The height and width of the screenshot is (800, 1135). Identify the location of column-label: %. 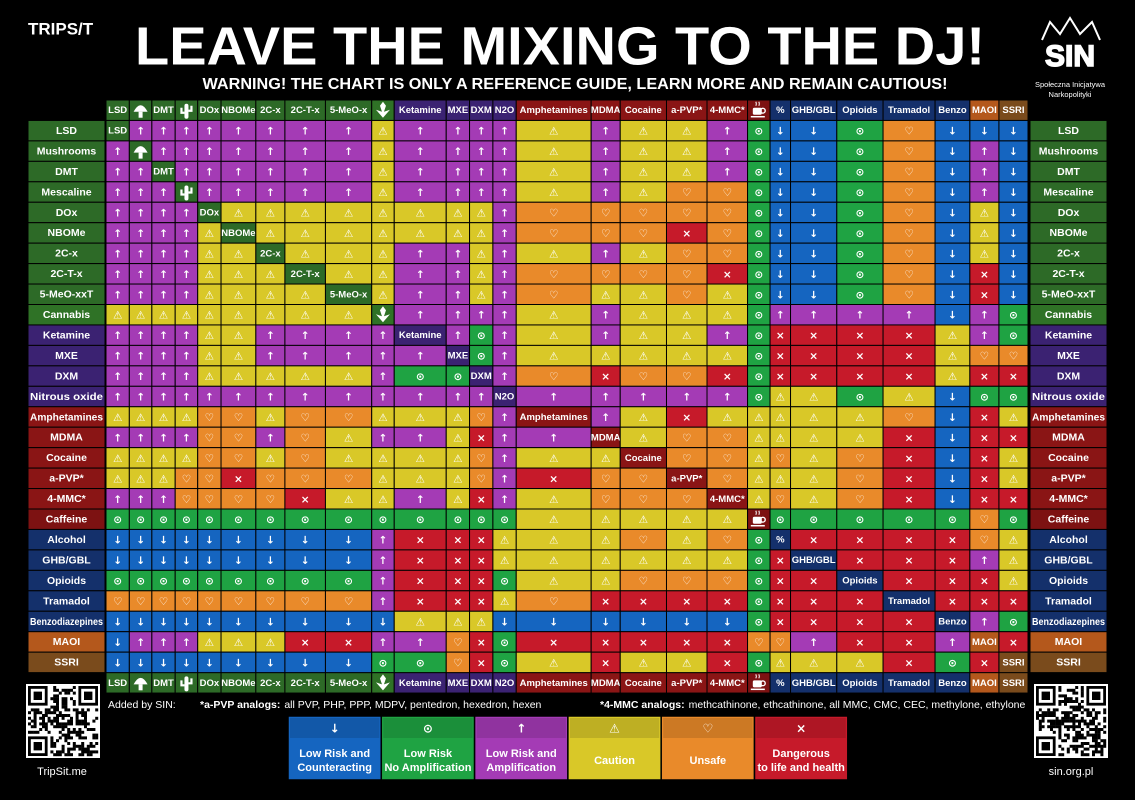
(780, 110).